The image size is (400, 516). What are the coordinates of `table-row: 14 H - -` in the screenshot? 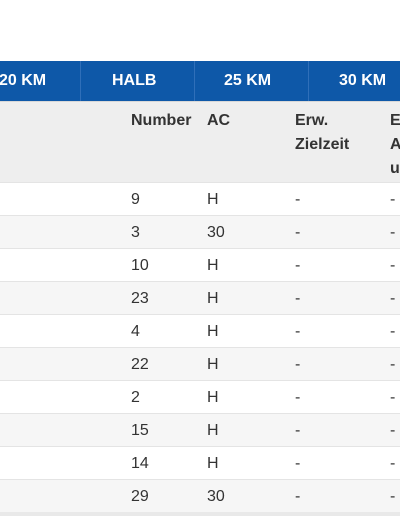 It's located at (200, 462).